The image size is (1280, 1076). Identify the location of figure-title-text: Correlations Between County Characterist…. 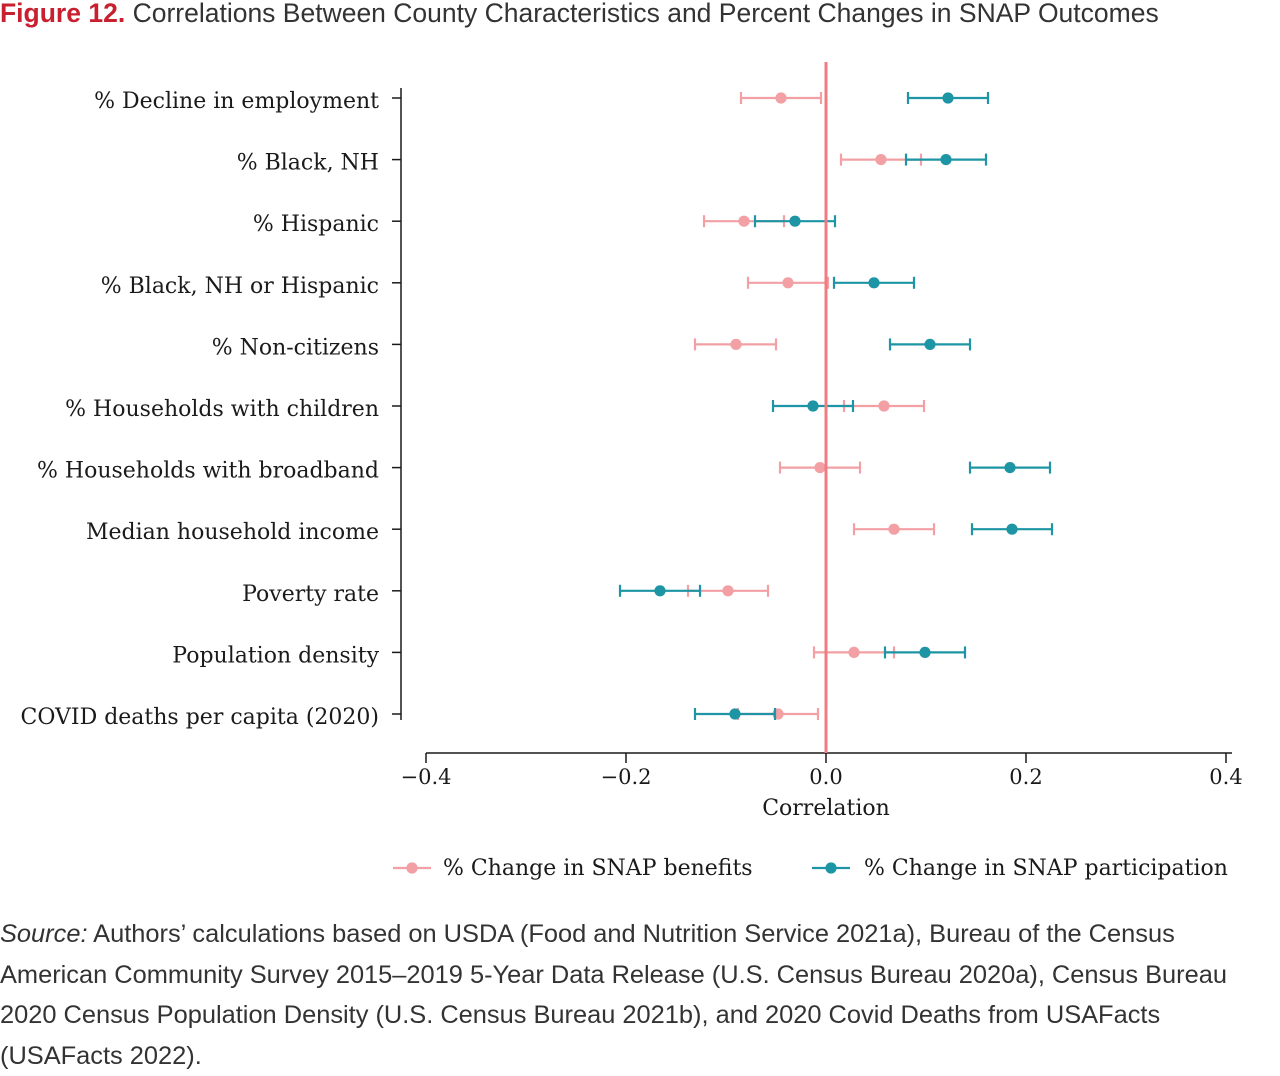
(645, 14).